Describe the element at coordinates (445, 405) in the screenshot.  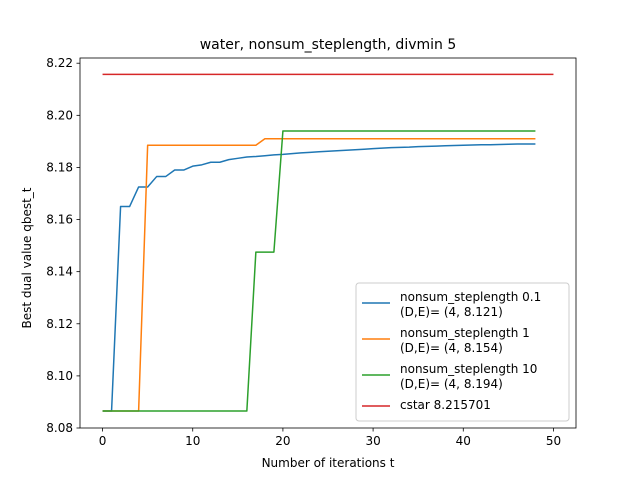
I see `legend-label-3: cstar 8.215701` at that location.